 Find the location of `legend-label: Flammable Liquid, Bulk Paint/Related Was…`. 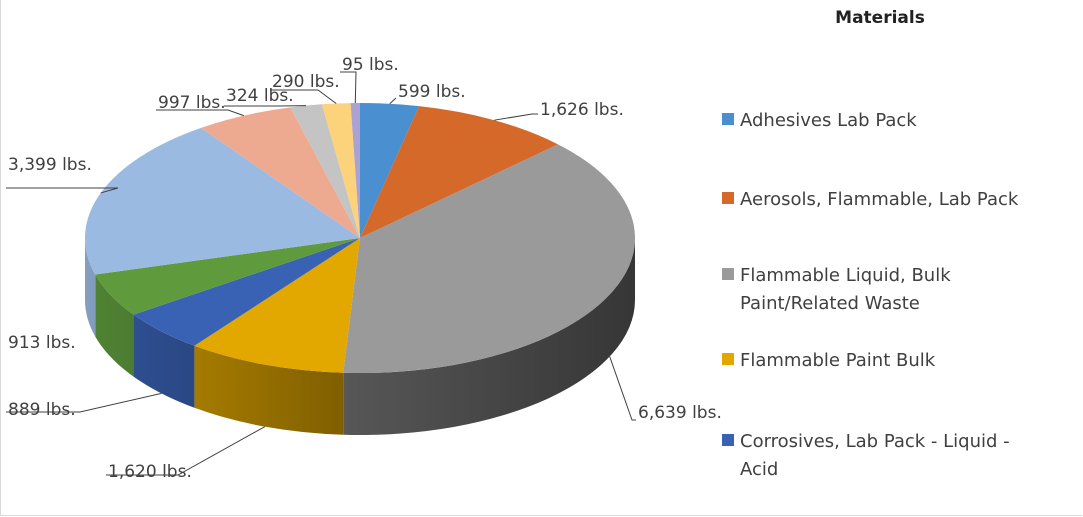

legend-label: Flammable Liquid, Bulk Paint/Related Was… is located at coordinates (845, 289).